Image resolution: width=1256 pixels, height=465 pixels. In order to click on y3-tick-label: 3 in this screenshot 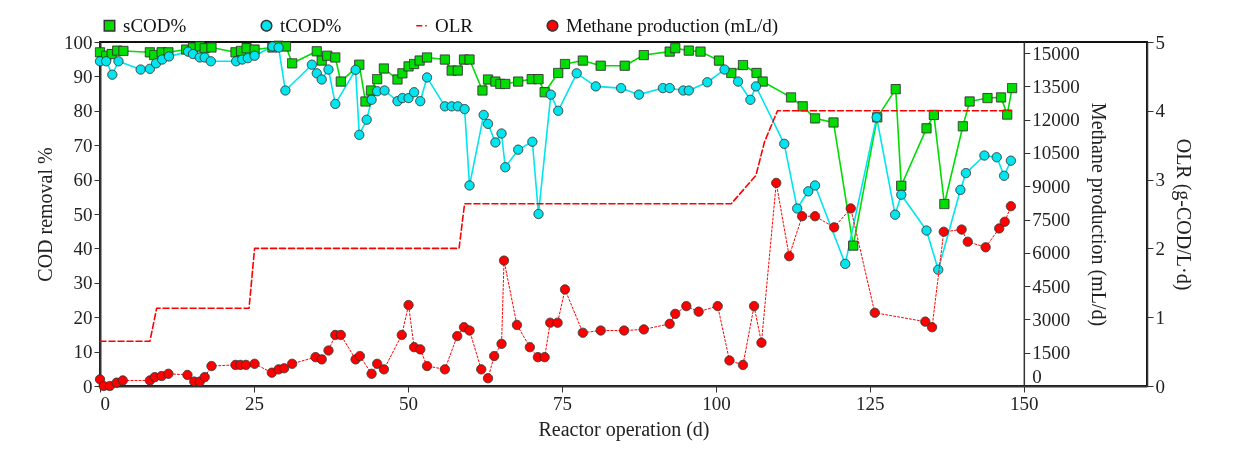, I will do `click(1160, 180)`.